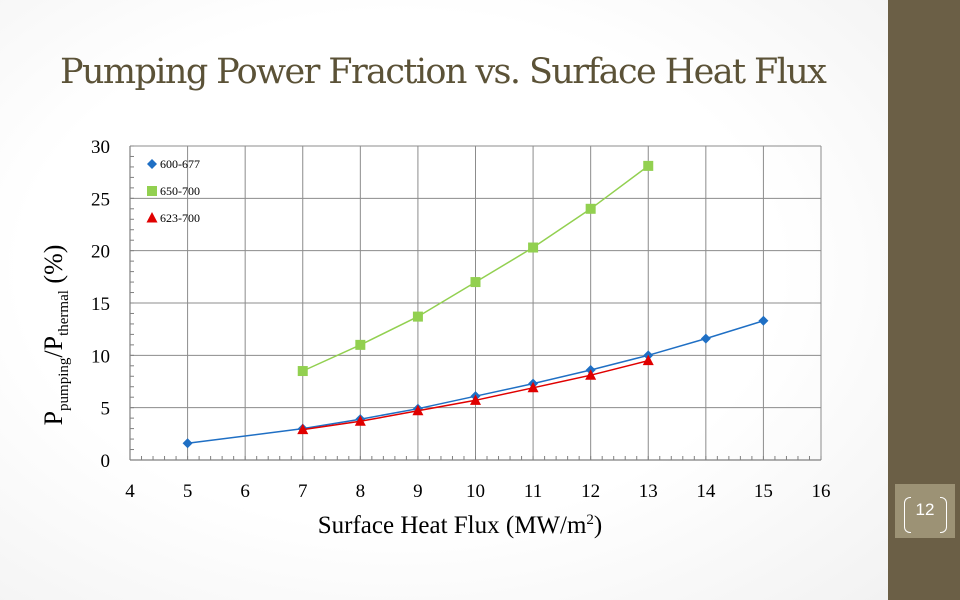 The image size is (960, 600). I want to click on x-tick-label: 15, so click(763, 491).